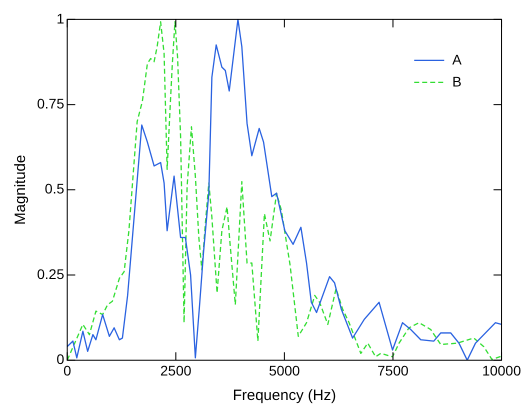 The height and width of the screenshot is (417, 532). Describe the element at coordinates (60, 18) in the screenshot. I see `y-tick-label: 1` at that location.